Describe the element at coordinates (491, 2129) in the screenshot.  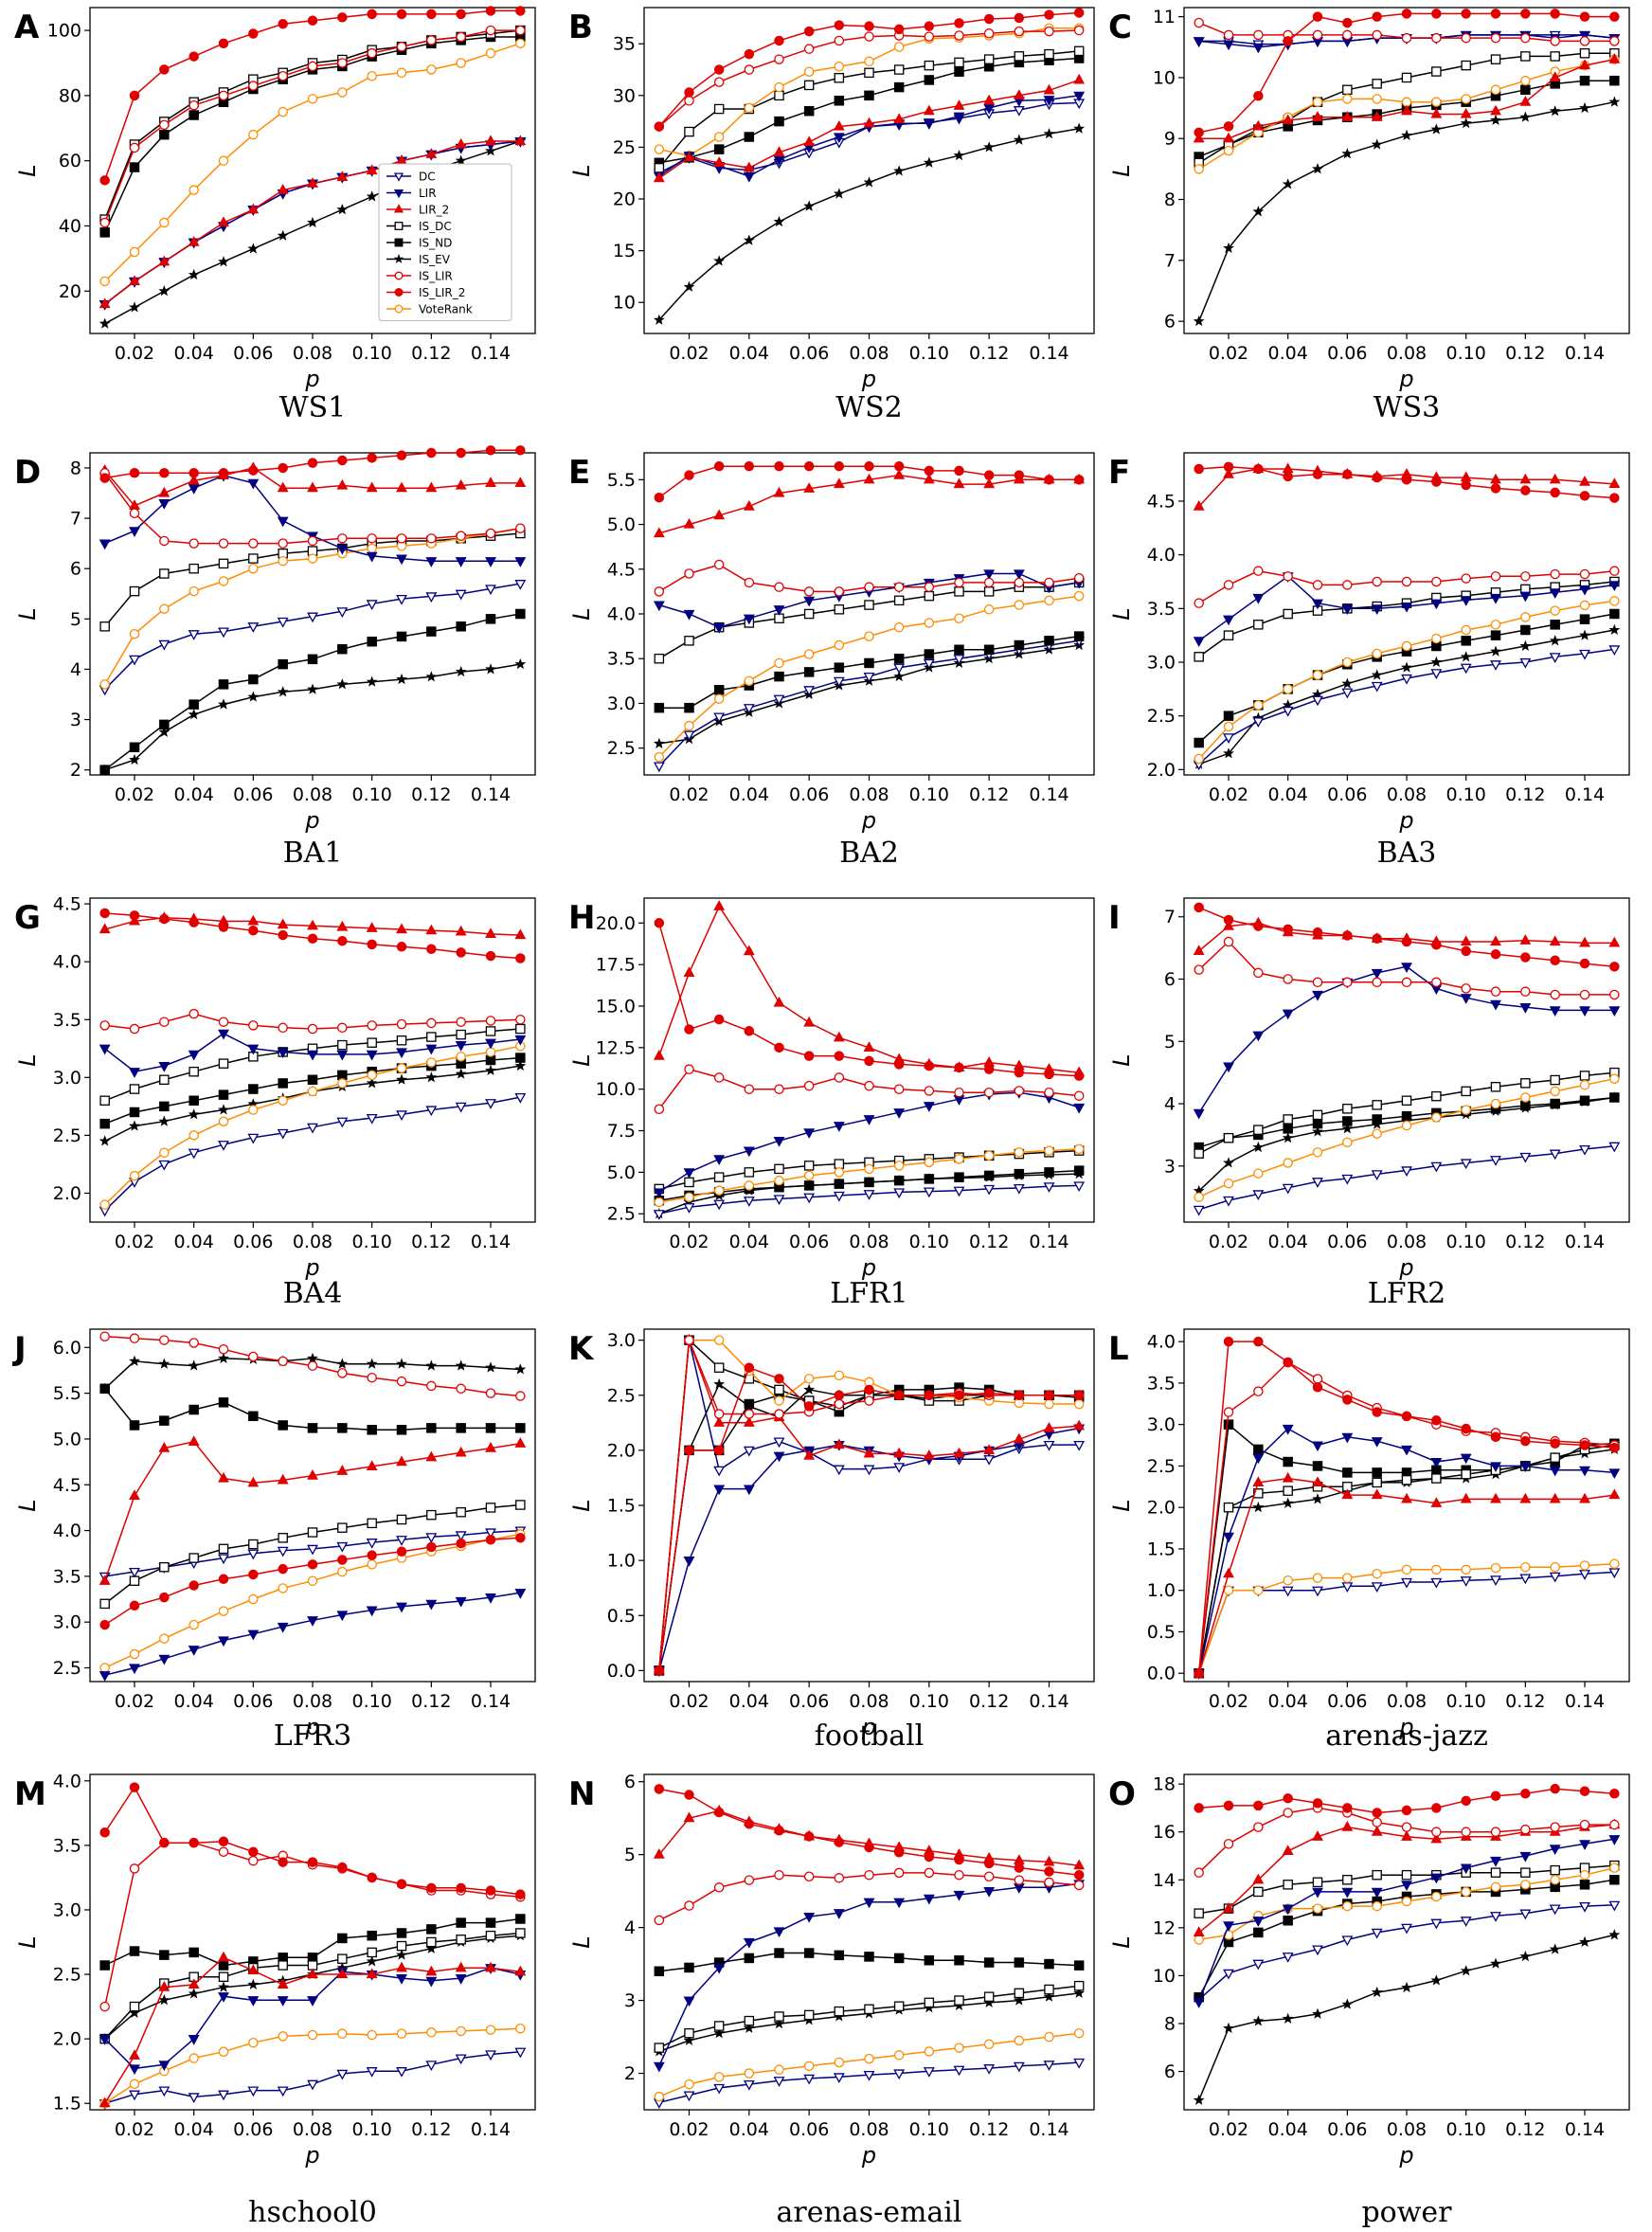
I see `x-tick-label: 0.14` at that location.